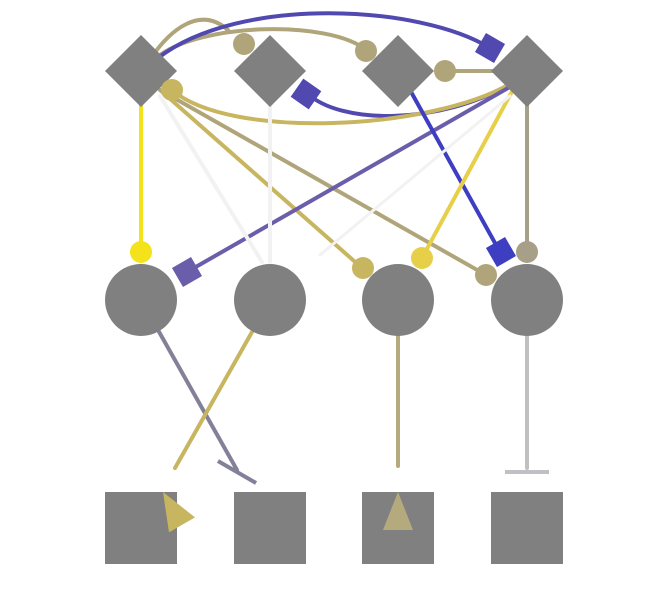  I want to click on node-diamond-d4, so click(527, 71).